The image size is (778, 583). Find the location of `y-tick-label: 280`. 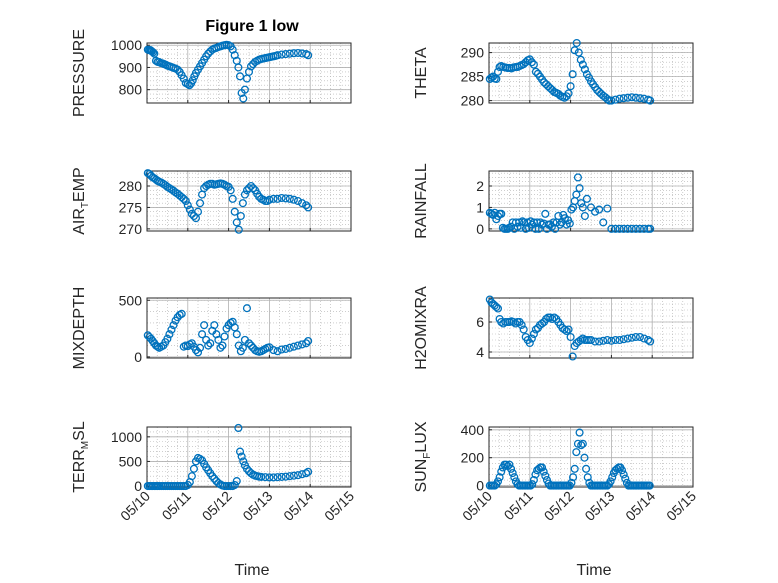

y-tick-label: 280 is located at coordinates (131, 186).